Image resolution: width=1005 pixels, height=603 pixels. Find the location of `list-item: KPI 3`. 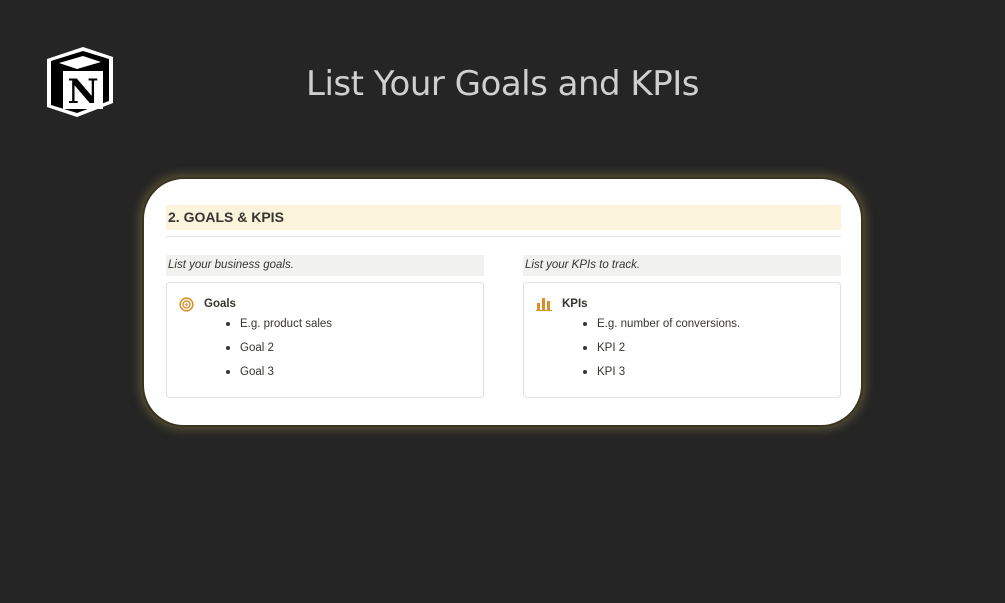

list-item: KPI 3 is located at coordinates (704, 372).